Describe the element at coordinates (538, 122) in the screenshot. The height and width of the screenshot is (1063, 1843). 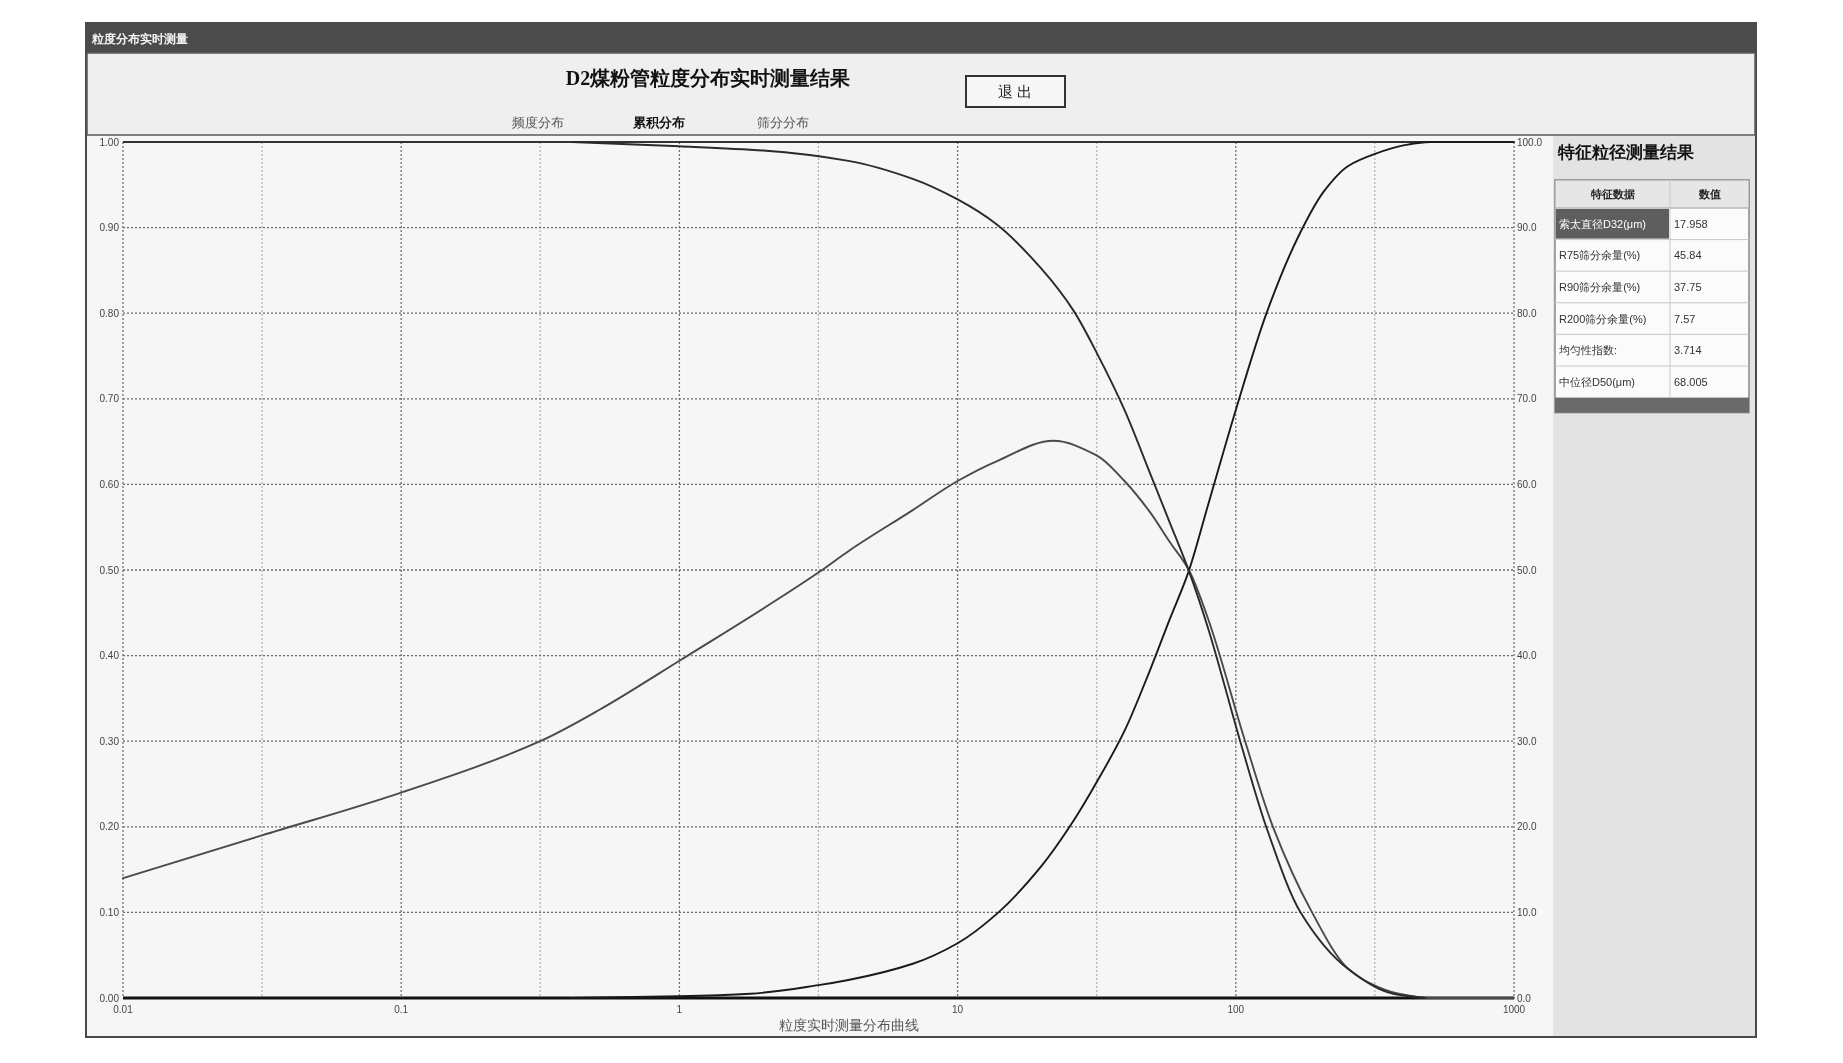
I see `text: 频度分布` at that location.